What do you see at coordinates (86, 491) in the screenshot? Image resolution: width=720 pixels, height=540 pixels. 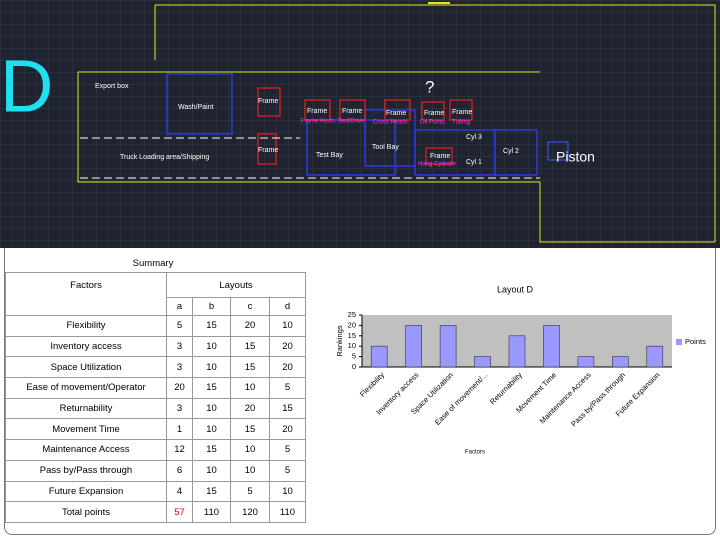 I see `factor-cell: Future Expansion` at bounding box center [86, 491].